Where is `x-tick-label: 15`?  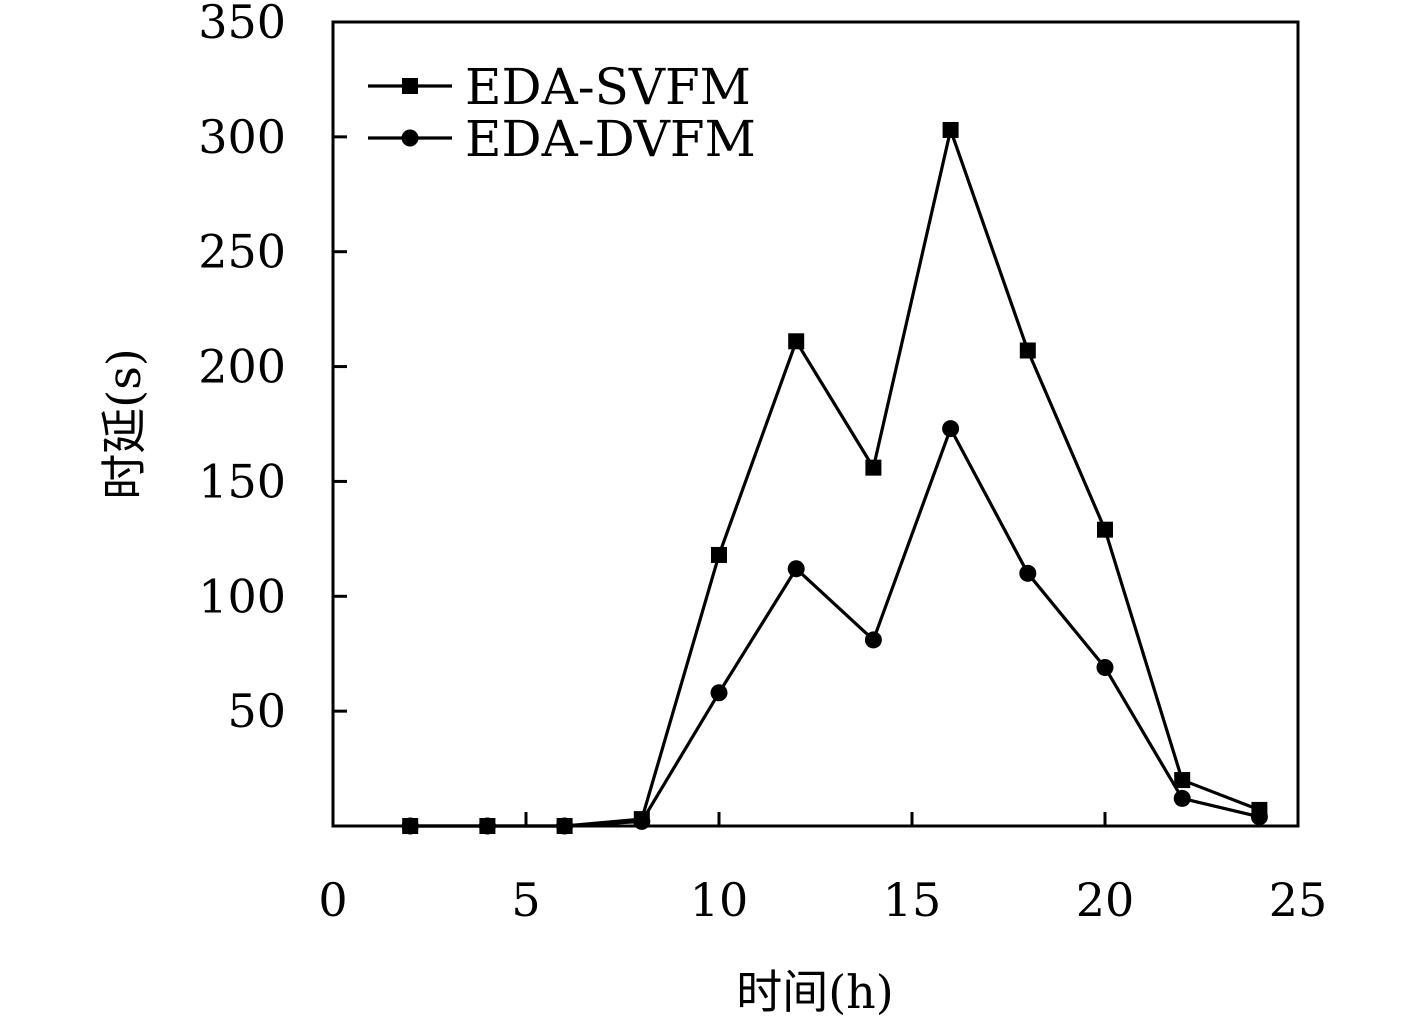
x-tick-label: 15 is located at coordinates (912, 900).